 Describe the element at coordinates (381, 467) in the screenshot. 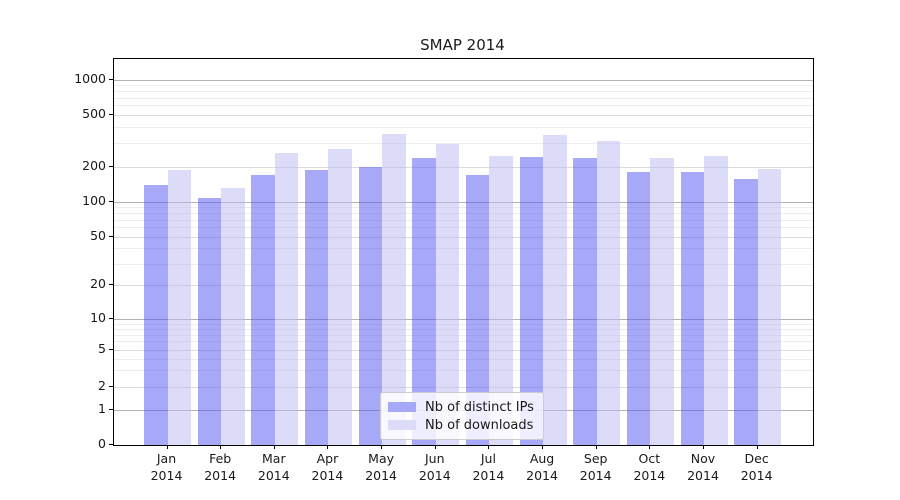

I see `x-tick-label: May 2014` at that location.